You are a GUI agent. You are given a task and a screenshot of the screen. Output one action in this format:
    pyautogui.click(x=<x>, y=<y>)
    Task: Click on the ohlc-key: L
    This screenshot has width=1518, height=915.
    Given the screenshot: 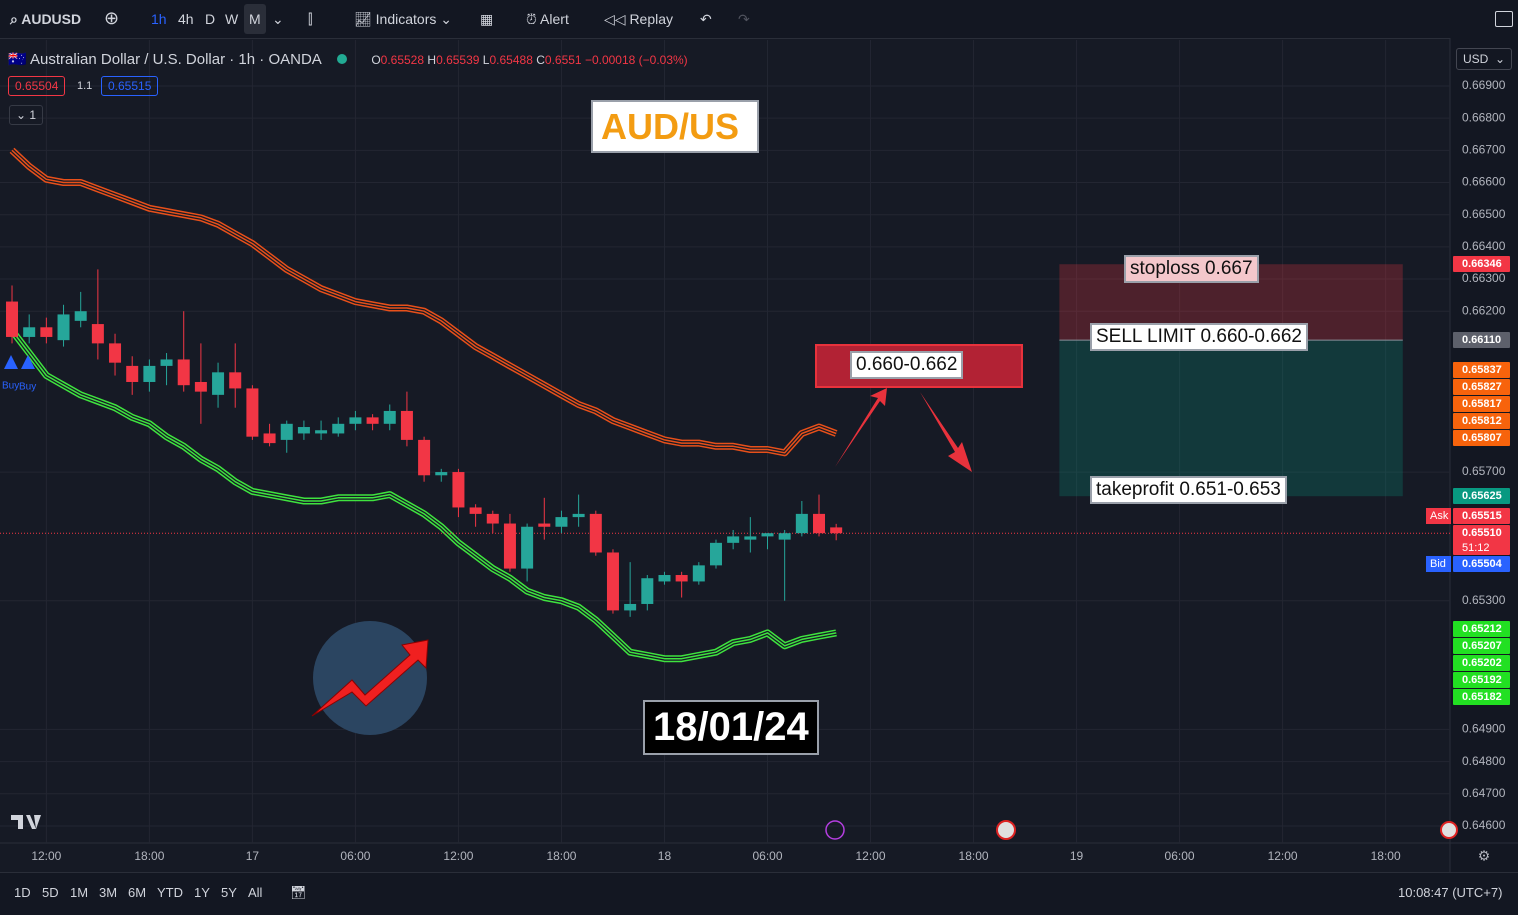 What is the action you would take?
    pyautogui.click(x=486, y=60)
    